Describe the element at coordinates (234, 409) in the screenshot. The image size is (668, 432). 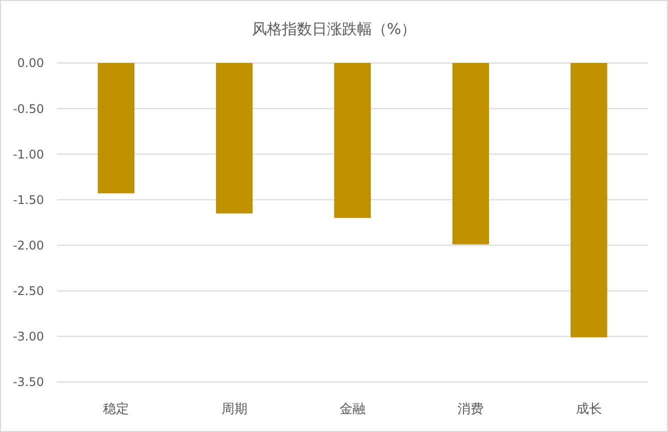
I see `x-tick-label: 周期` at that location.